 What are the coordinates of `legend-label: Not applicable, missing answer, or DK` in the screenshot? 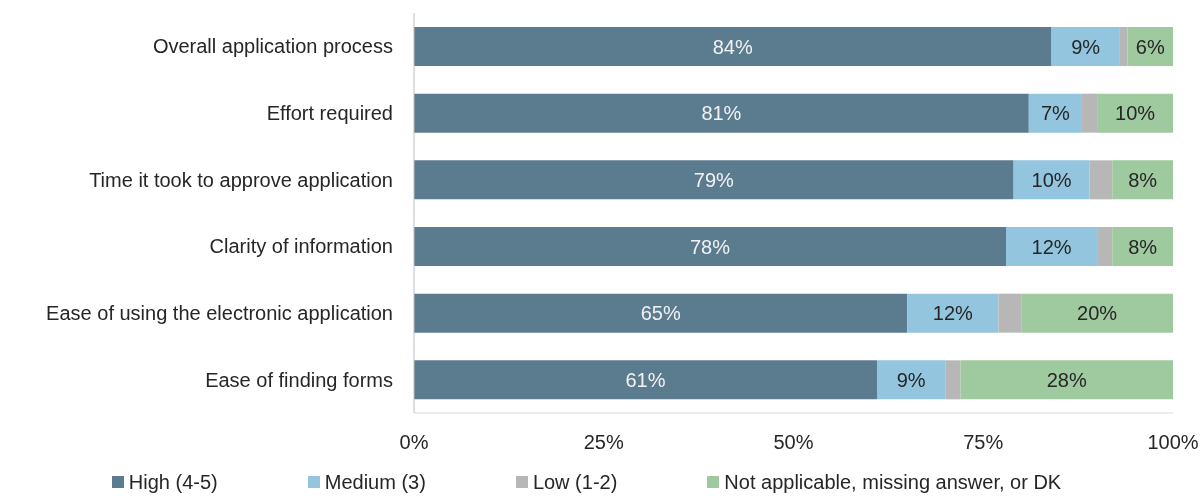 It's located at (893, 482).